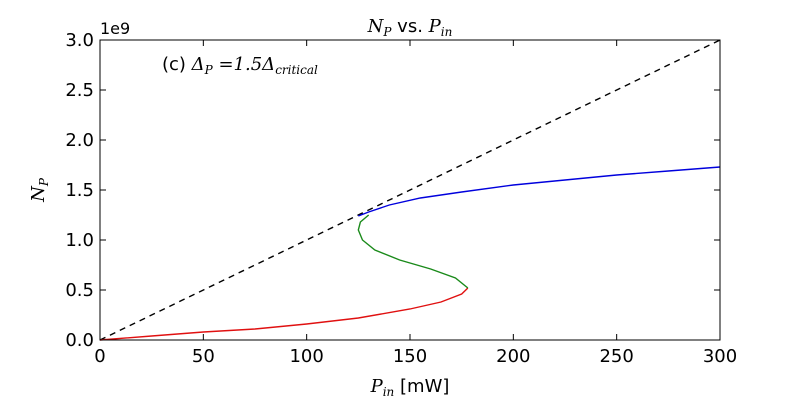 The width and height of the screenshot is (800, 400). What do you see at coordinates (79, 190) in the screenshot?
I see `y-tick-label: 1.5` at bounding box center [79, 190].